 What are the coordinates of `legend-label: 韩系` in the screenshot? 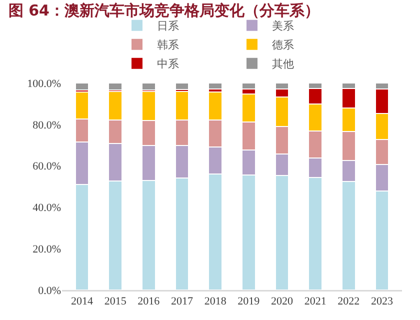 It's located at (168, 45).